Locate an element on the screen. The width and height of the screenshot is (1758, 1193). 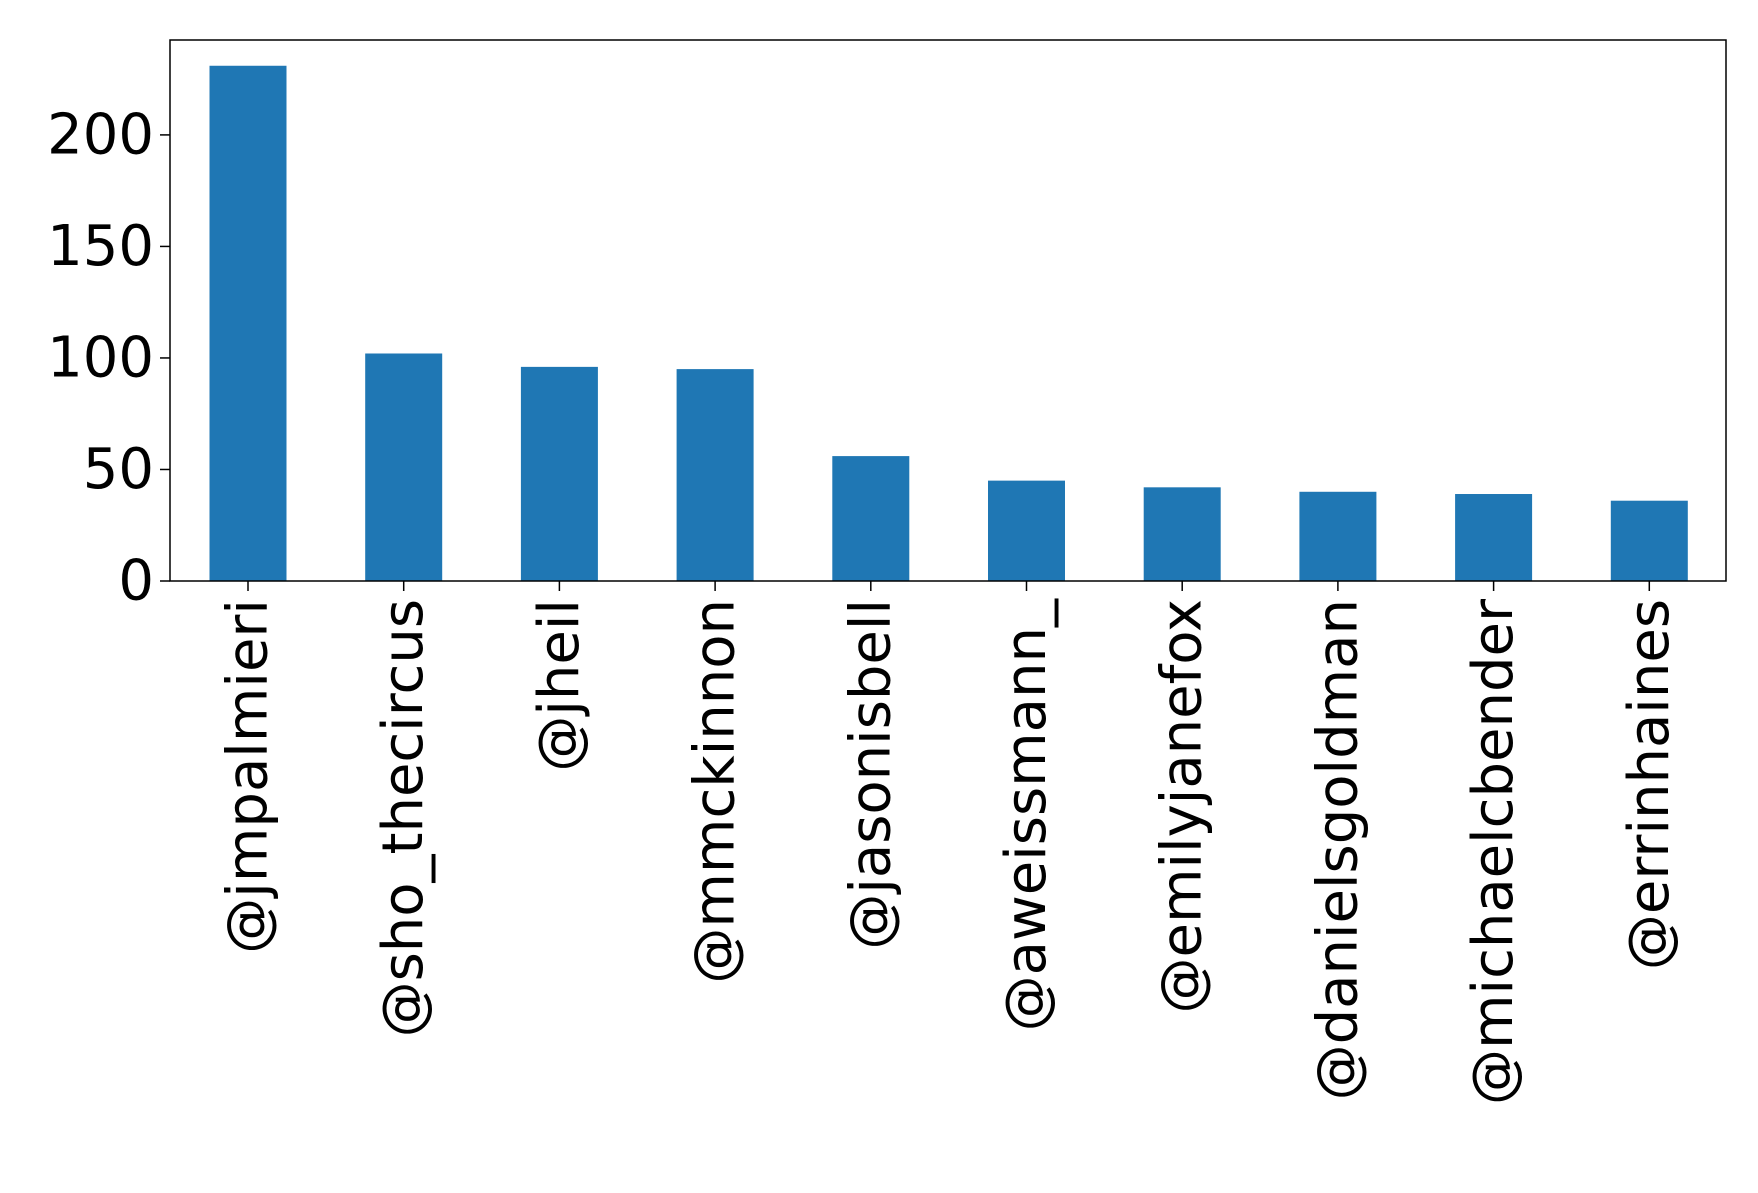
bar-emilyjanefox is located at coordinates (1182, 534).